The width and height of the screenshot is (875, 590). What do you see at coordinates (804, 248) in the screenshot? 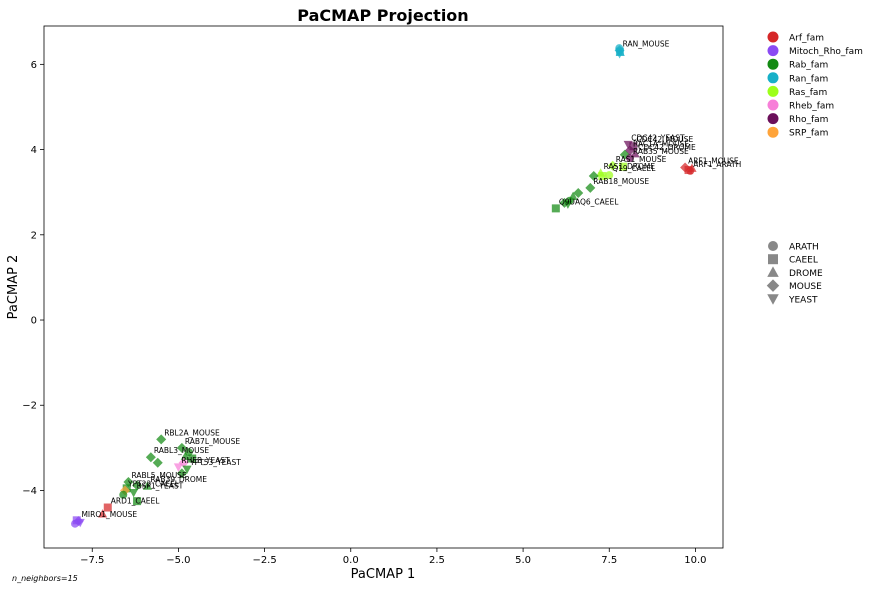
I see `legend-entry-label: ARATH` at bounding box center [804, 248].